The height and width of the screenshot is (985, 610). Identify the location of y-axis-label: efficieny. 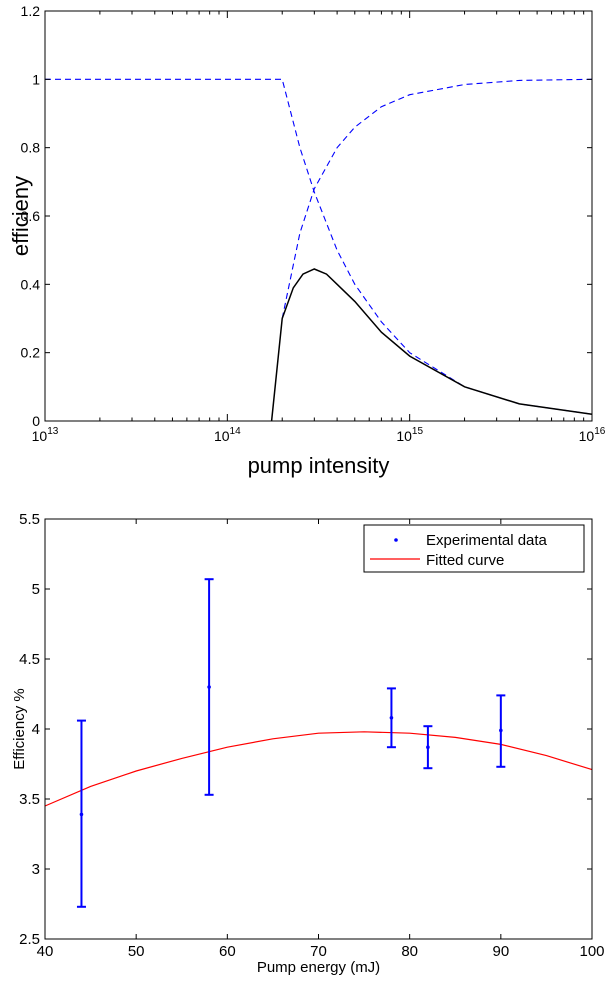
(20, 216).